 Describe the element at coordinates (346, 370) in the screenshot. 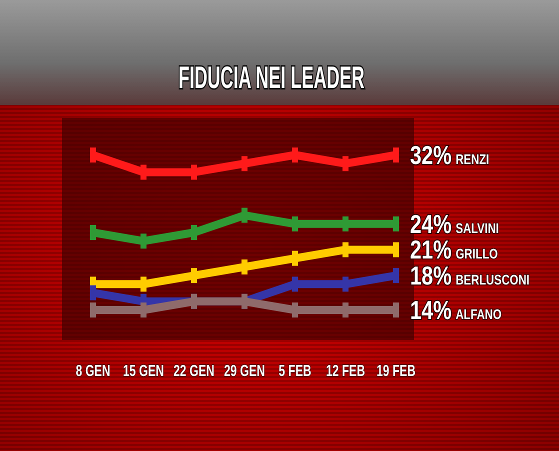

I see `x-tick-label: 12 FEB` at that location.